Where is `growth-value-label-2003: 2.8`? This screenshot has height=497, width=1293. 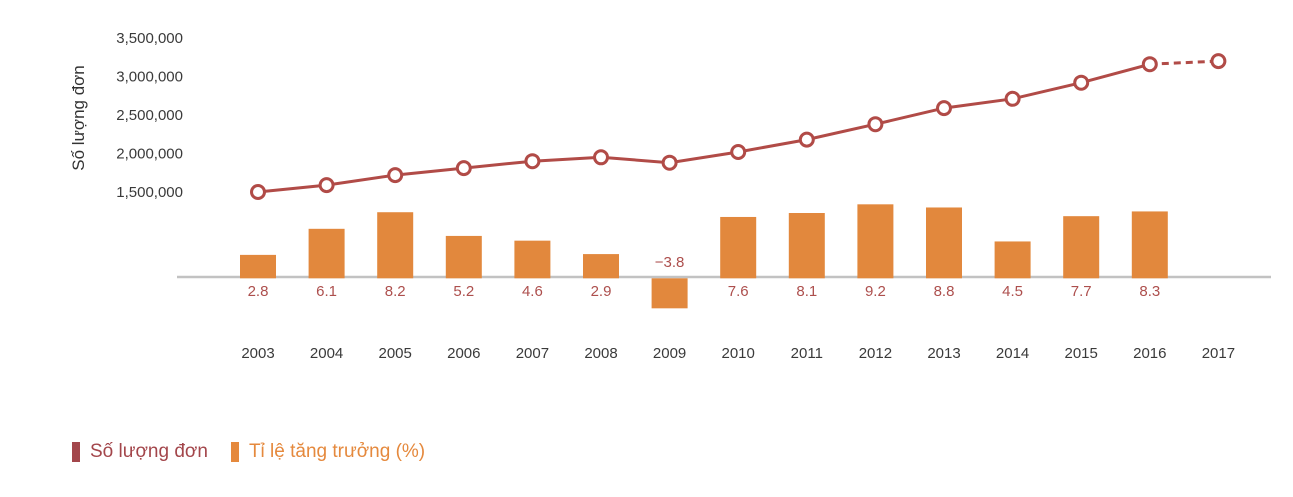 growth-value-label-2003: 2.8 is located at coordinates (258, 291).